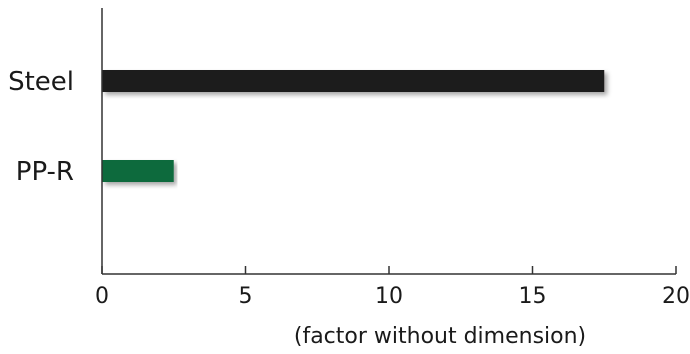  I want to click on x-axis-ticks: 0 5 10 15 20, so click(392, 287).